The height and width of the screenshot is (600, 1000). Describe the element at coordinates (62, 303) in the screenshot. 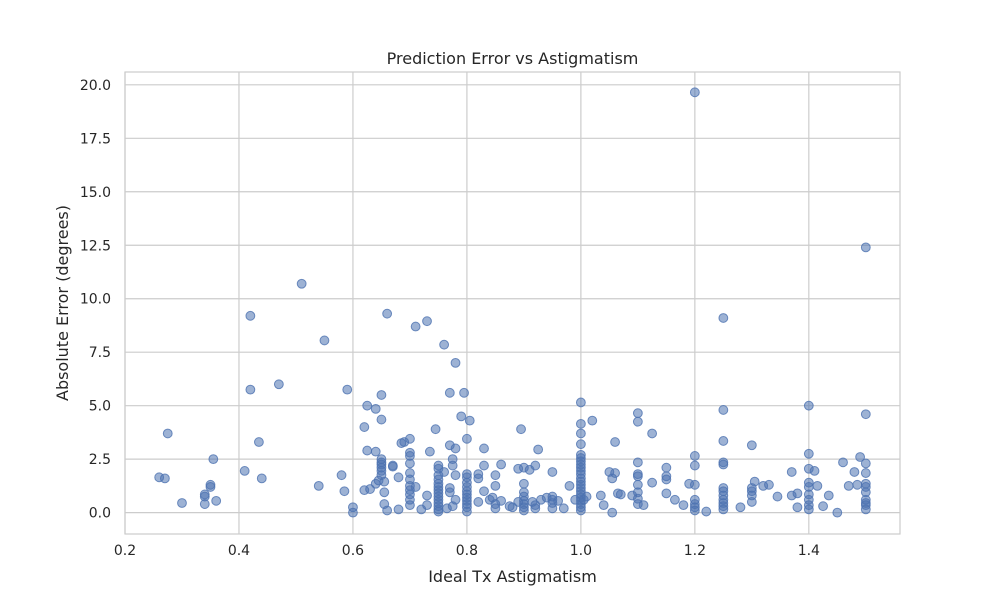

I see `y-axis-label: Absolute Error (degrees)` at that location.